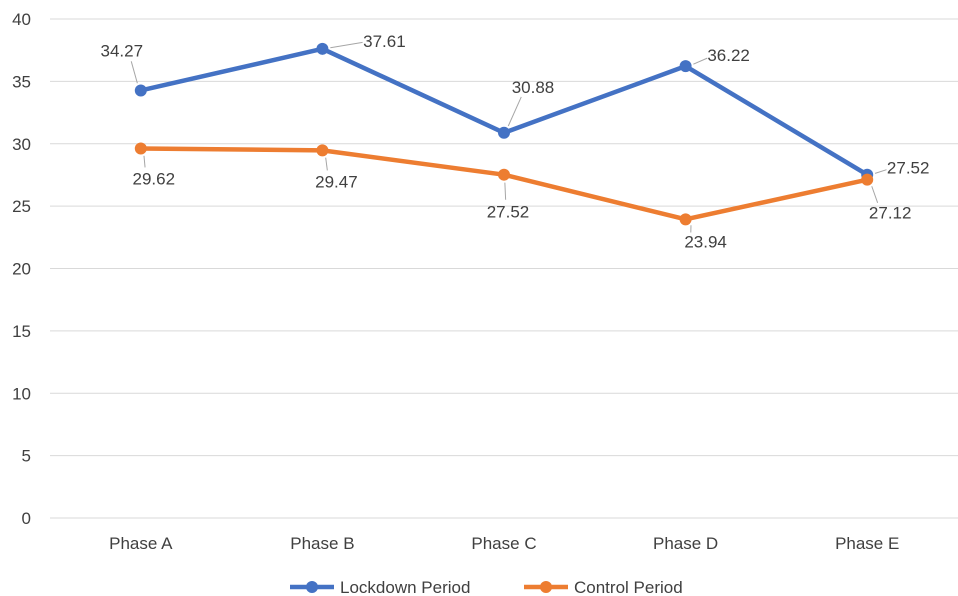 The height and width of the screenshot is (596, 958). I want to click on y-tick-label: 15, so click(21, 331).